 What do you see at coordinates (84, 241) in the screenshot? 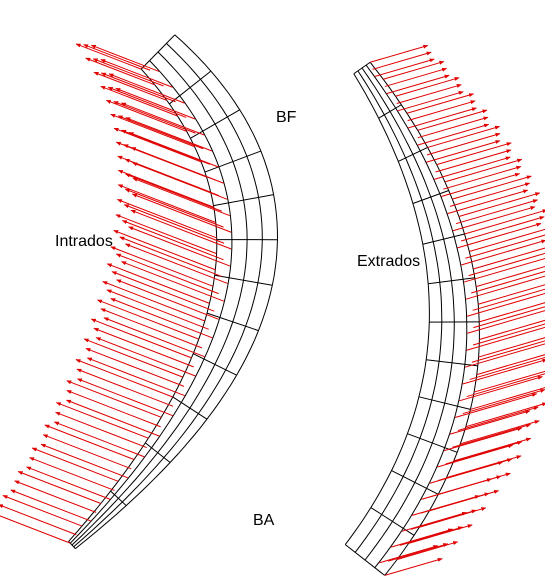
I see `label-intrados: Intrados` at bounding box center [84, 241].